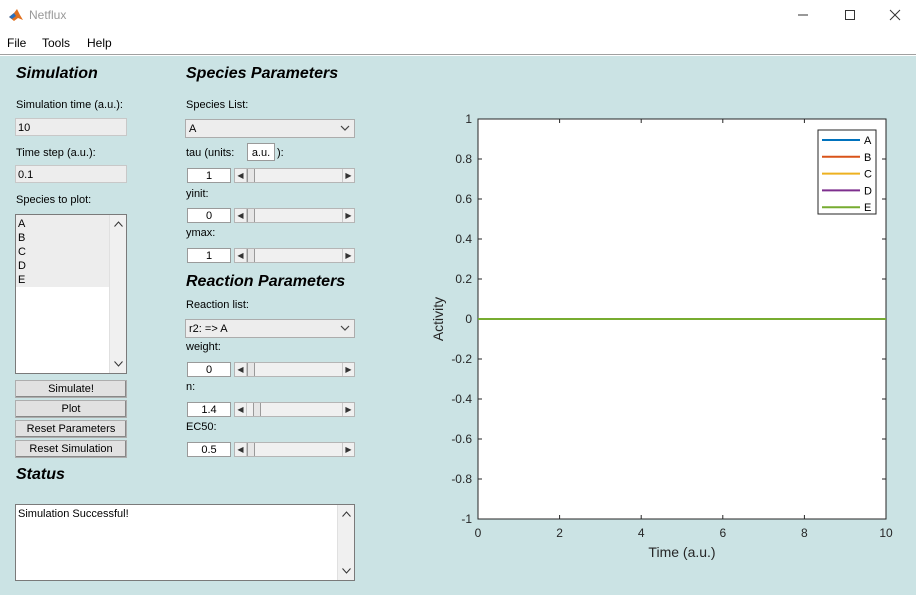 The height and width of the screenshot is (595, 916). What do you see at coordinates (468, 119) in the screenshot?
I see `y-tick-label: 1` at bounding box center [468, 119].